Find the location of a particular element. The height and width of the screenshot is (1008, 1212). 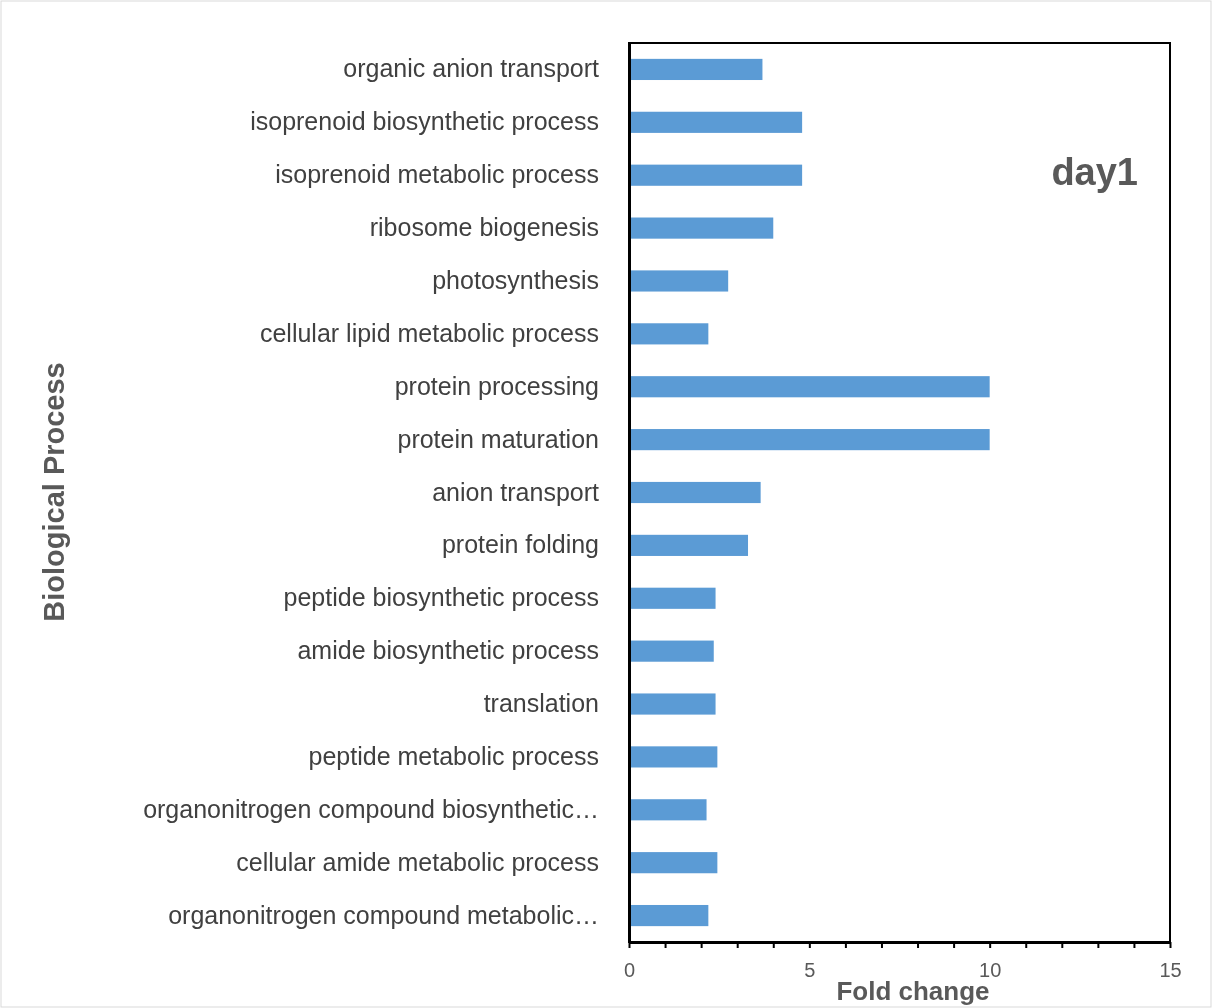

y-tick-label: photosynthesis is located at coordinates (515, 279).